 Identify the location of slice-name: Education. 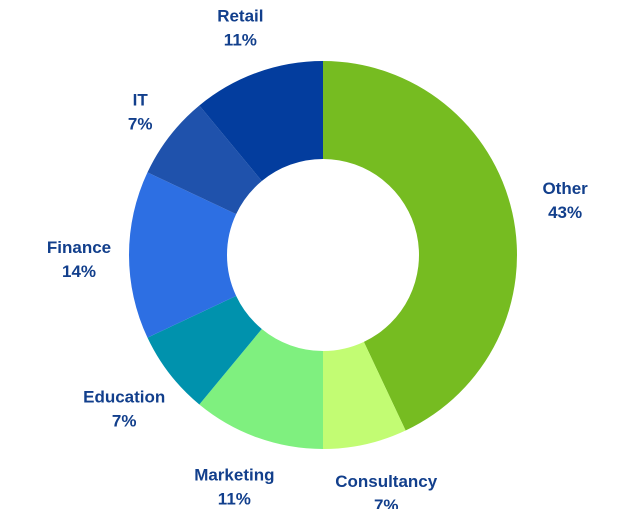
(124, 397).